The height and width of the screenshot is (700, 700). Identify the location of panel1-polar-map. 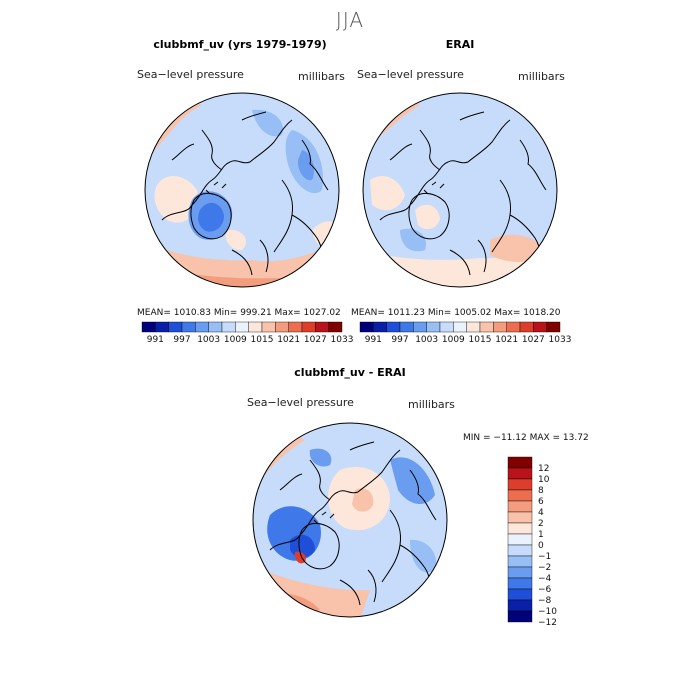
(242, 190).